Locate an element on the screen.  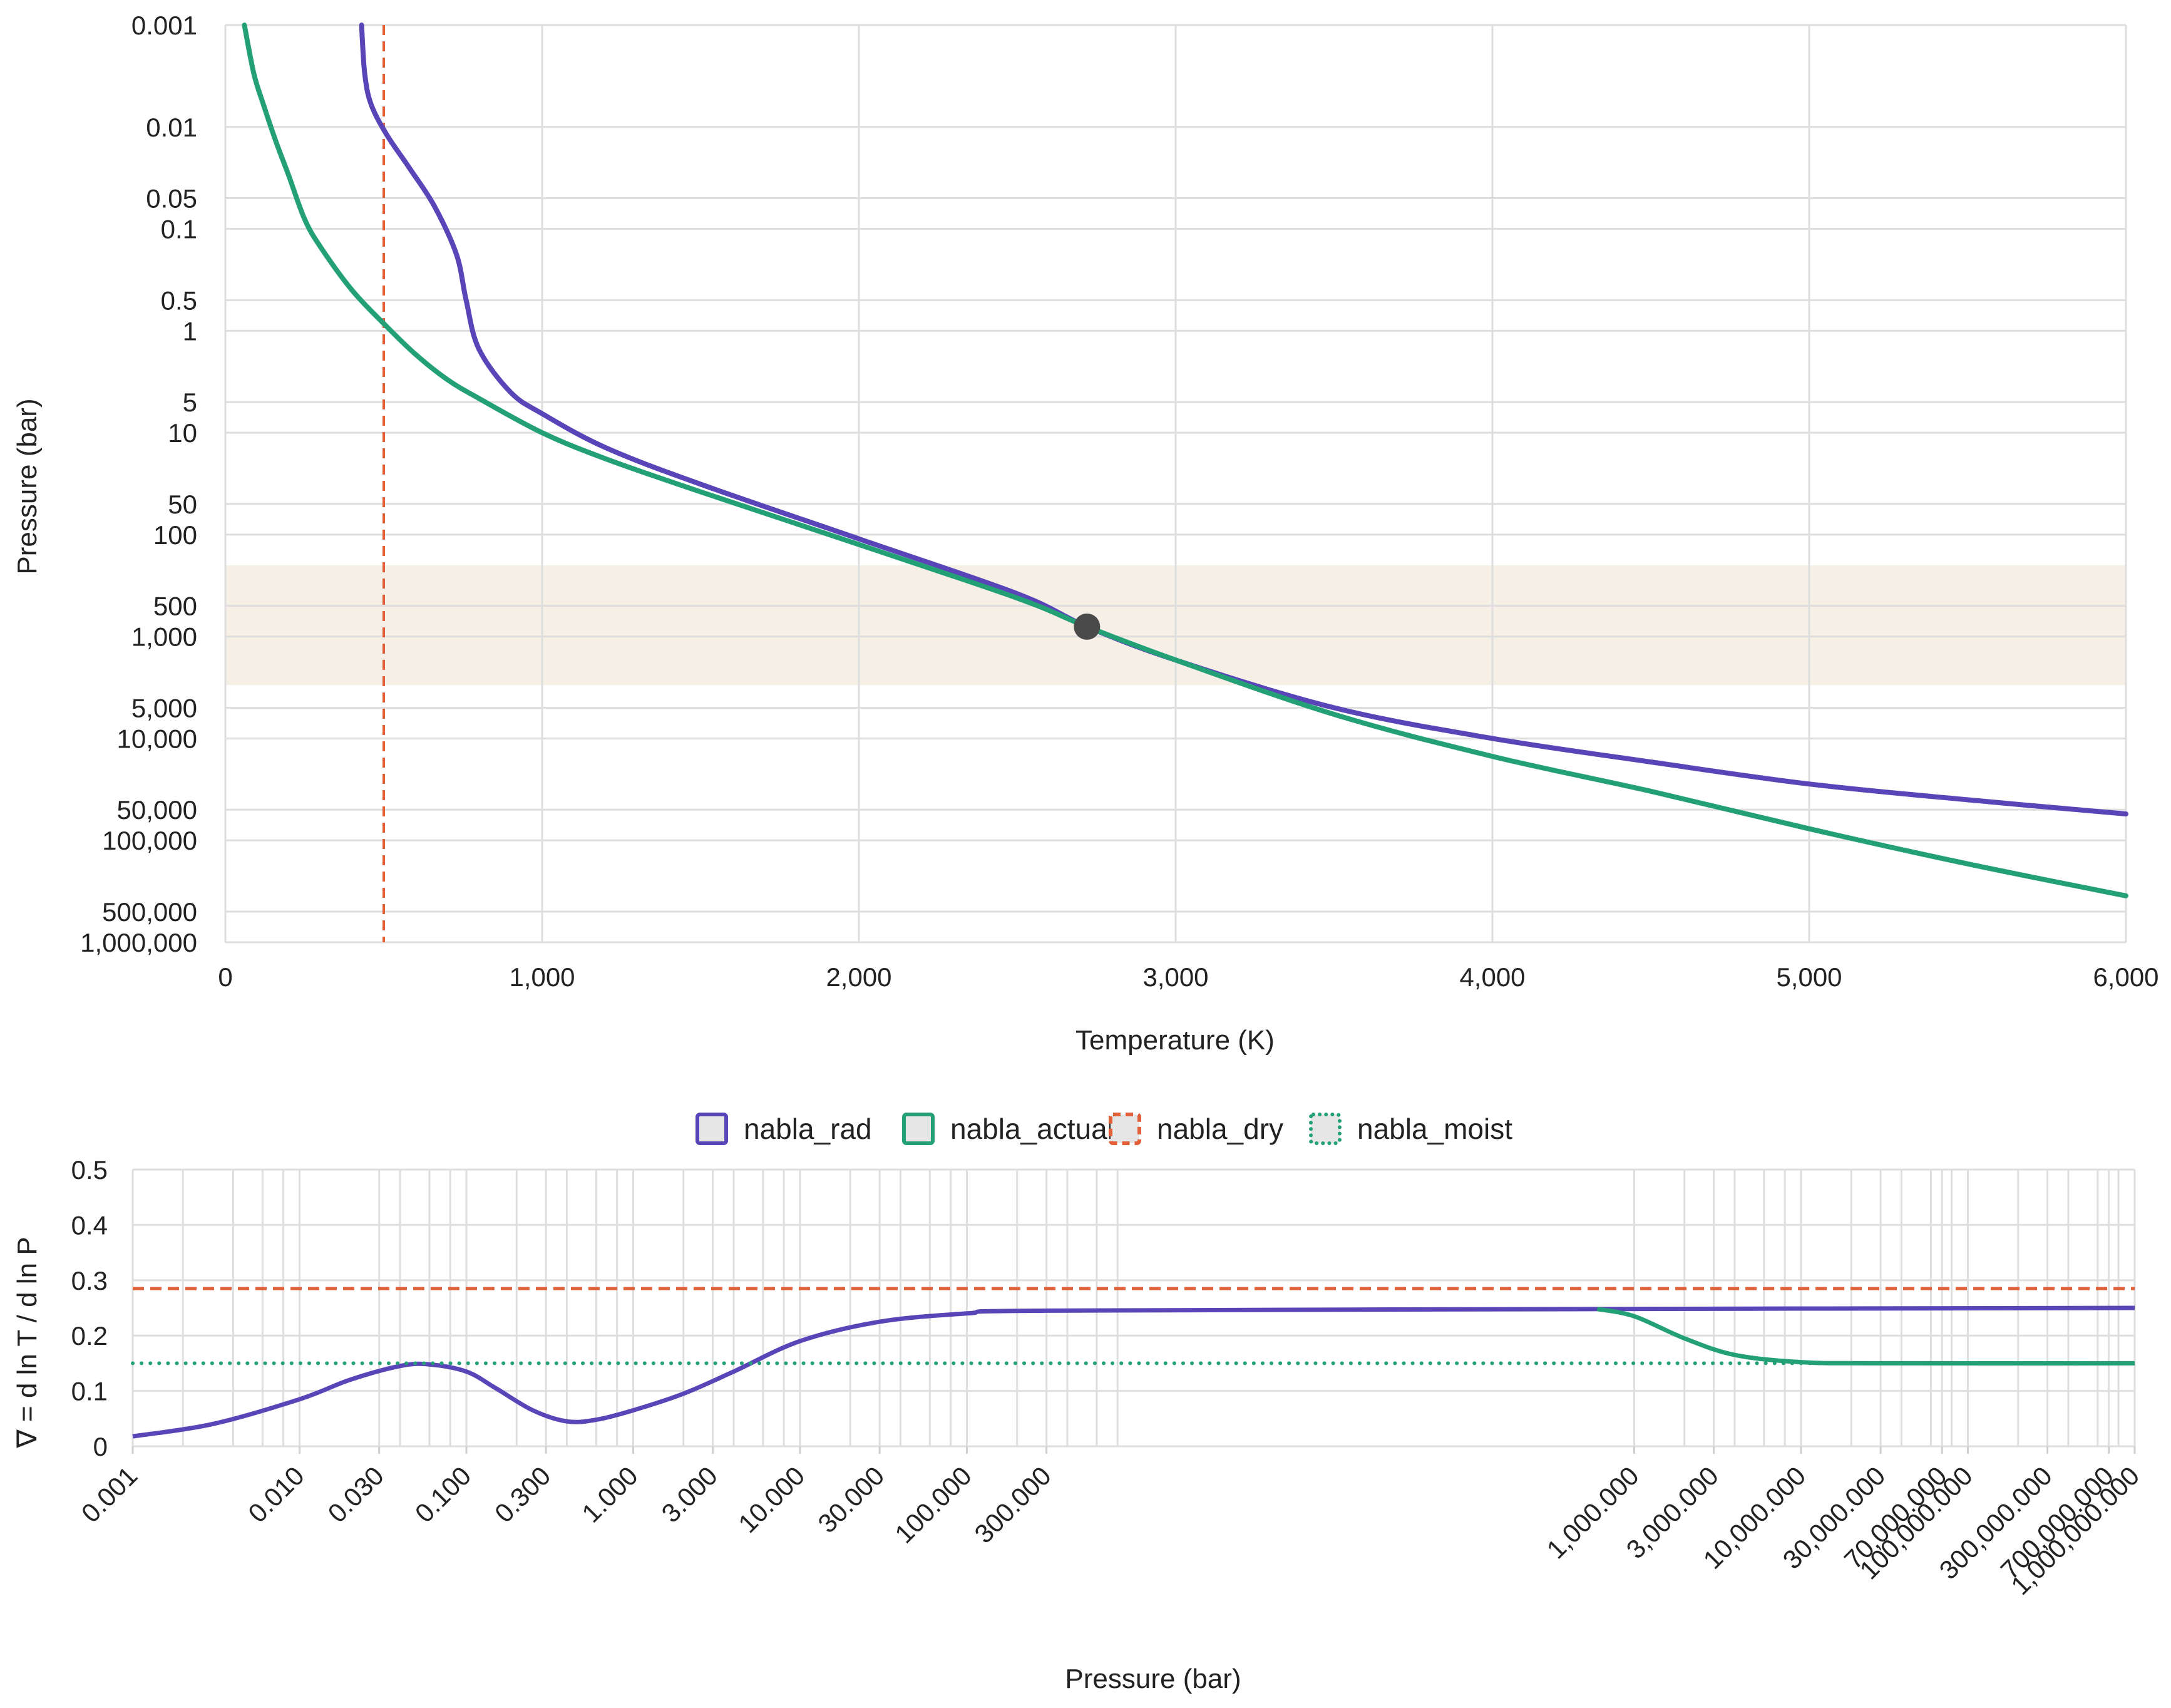
y-axis-title: ∇ = d ln T / d ln P is located at coordinates (27, 1342).